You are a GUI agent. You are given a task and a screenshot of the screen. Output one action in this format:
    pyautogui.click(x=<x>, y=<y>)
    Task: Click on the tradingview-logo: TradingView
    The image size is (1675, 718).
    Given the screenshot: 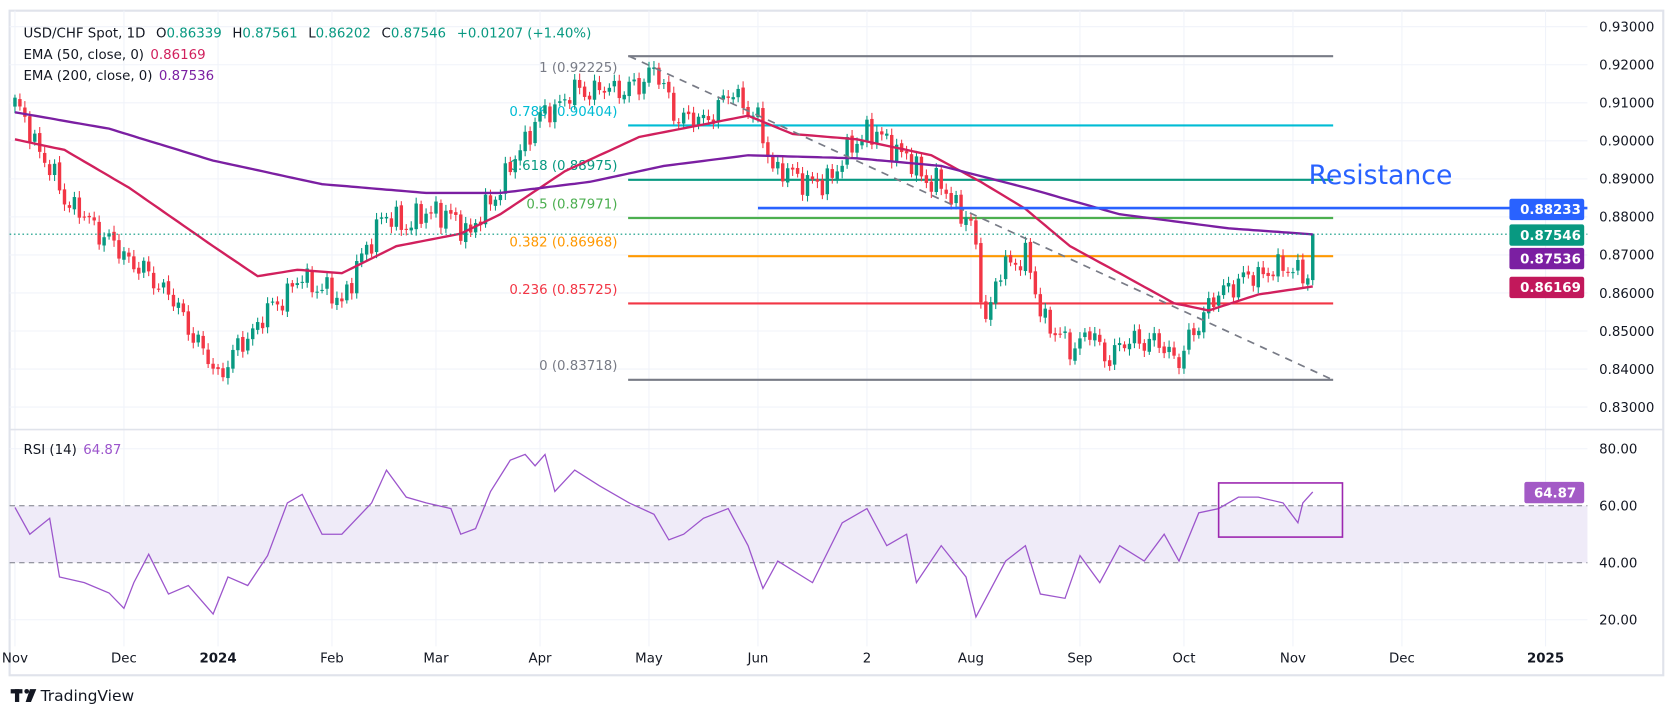 What is the action you would take?
    pyautogui.click(x=72, y=696)
    